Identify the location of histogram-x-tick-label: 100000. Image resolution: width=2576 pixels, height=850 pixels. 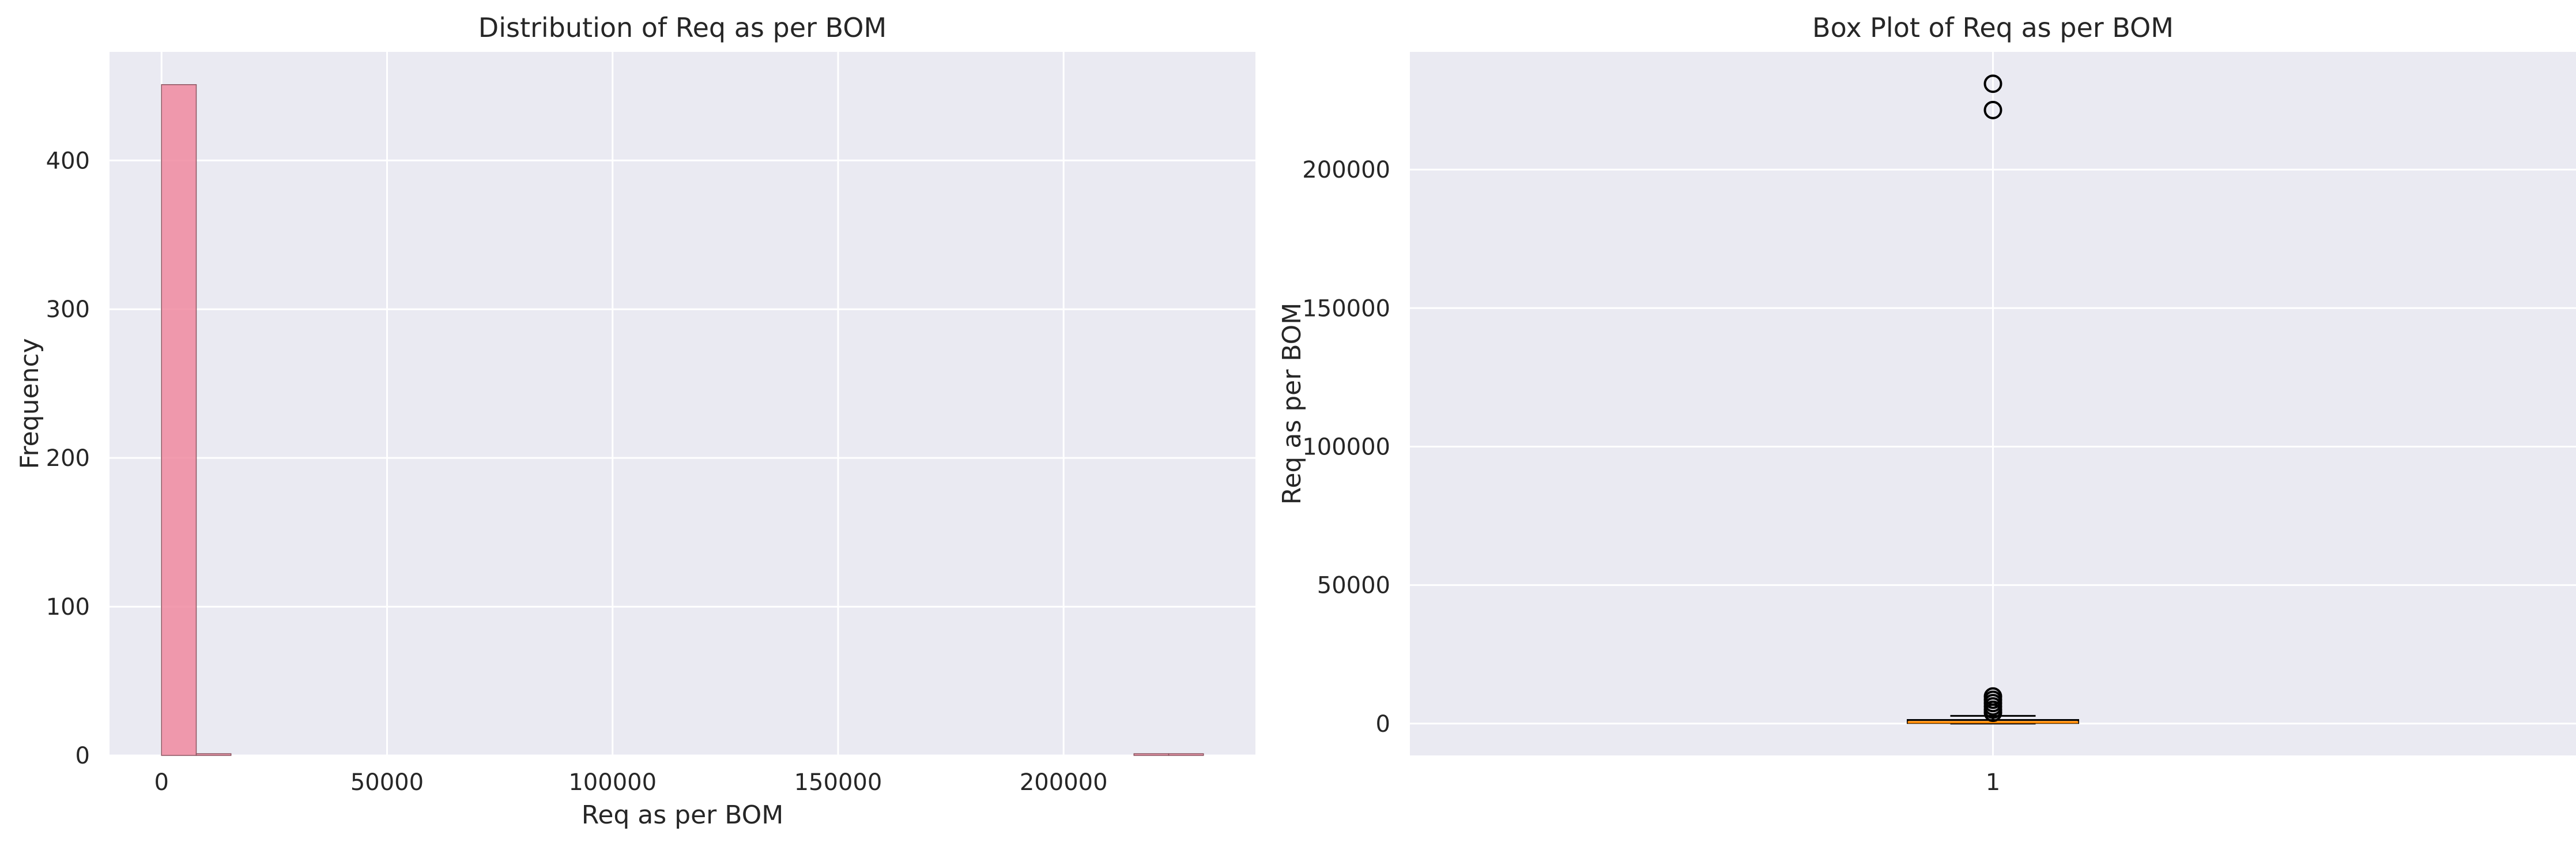
(612, 783).